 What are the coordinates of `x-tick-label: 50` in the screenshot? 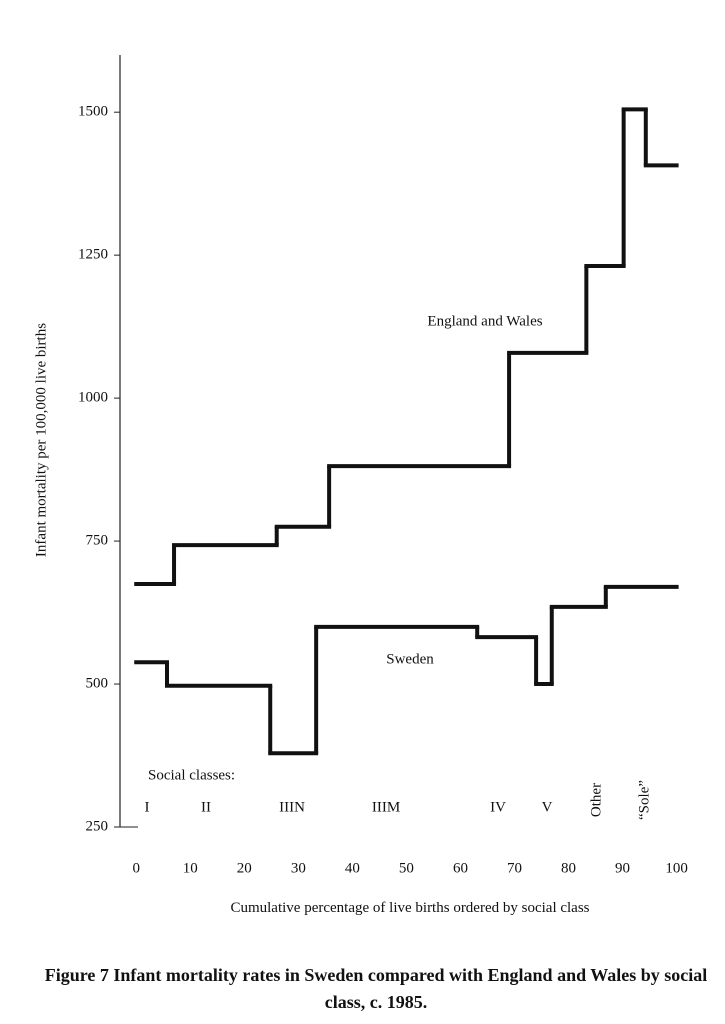 It's located at (406, 868).